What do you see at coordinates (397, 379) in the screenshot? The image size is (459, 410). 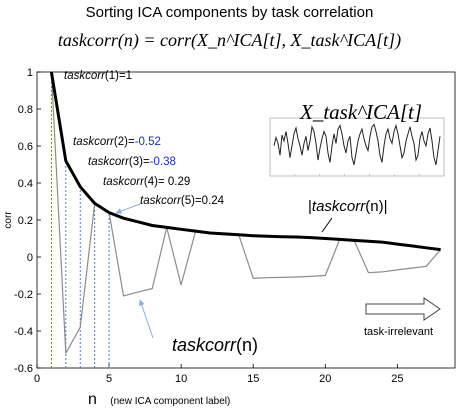 I see `x-tick-label: 25` at bounding box center [397, 379].